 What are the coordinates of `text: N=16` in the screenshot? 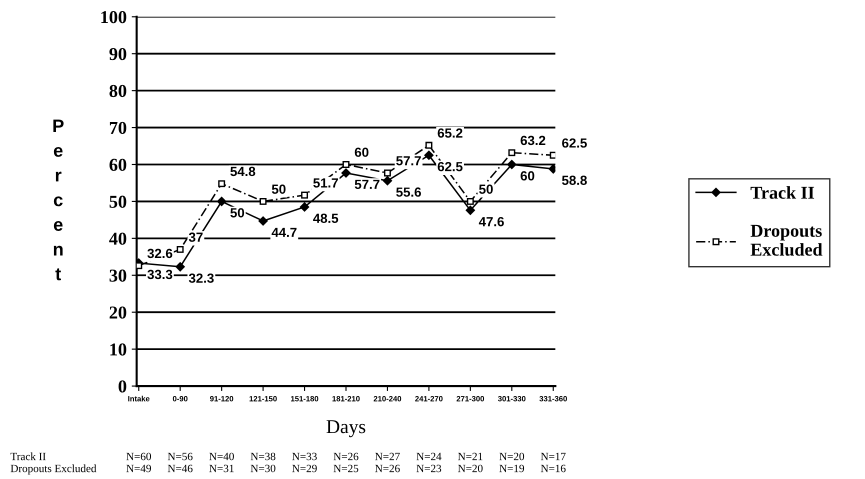 It's located at (553, 468).